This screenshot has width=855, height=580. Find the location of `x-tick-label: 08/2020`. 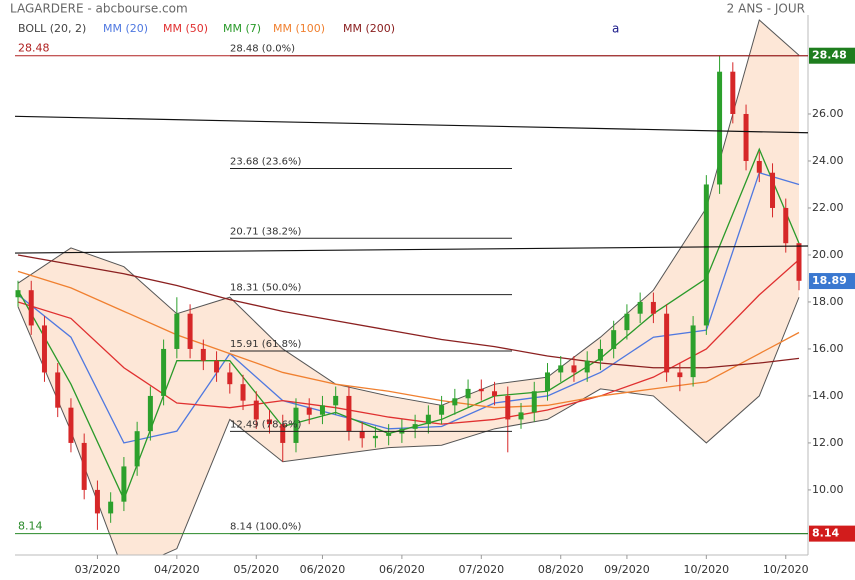

x-tick-label: 08/2020 is located at coordinates (561, 569).